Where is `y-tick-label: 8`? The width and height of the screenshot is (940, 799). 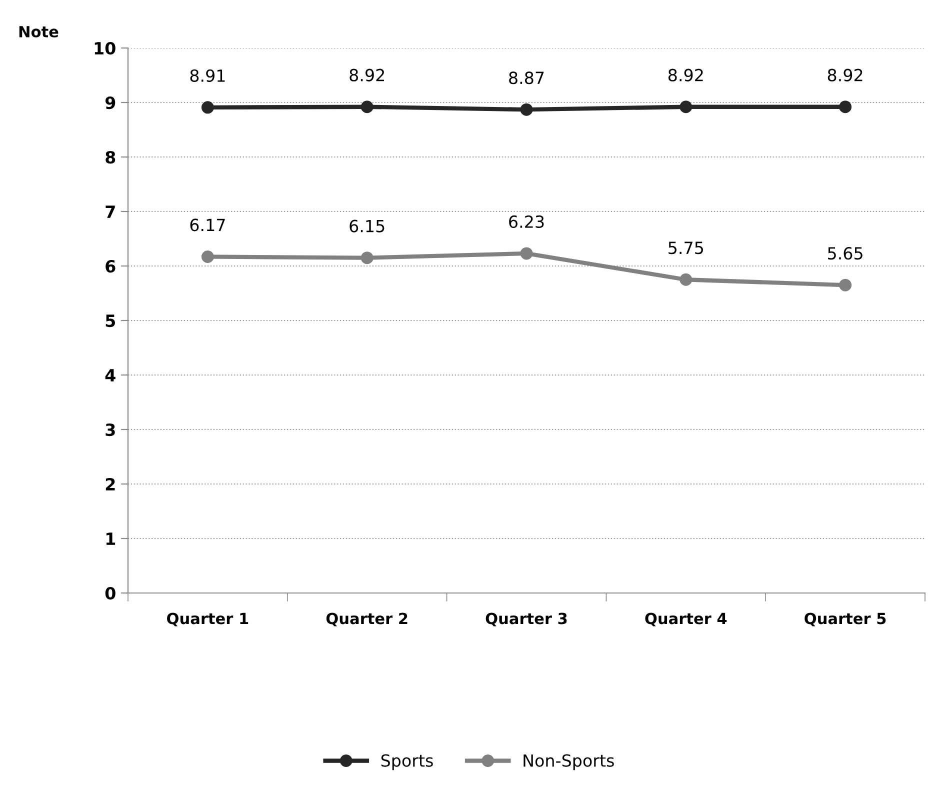 y-tick-label: 8 is located at coordinates (111, 157).